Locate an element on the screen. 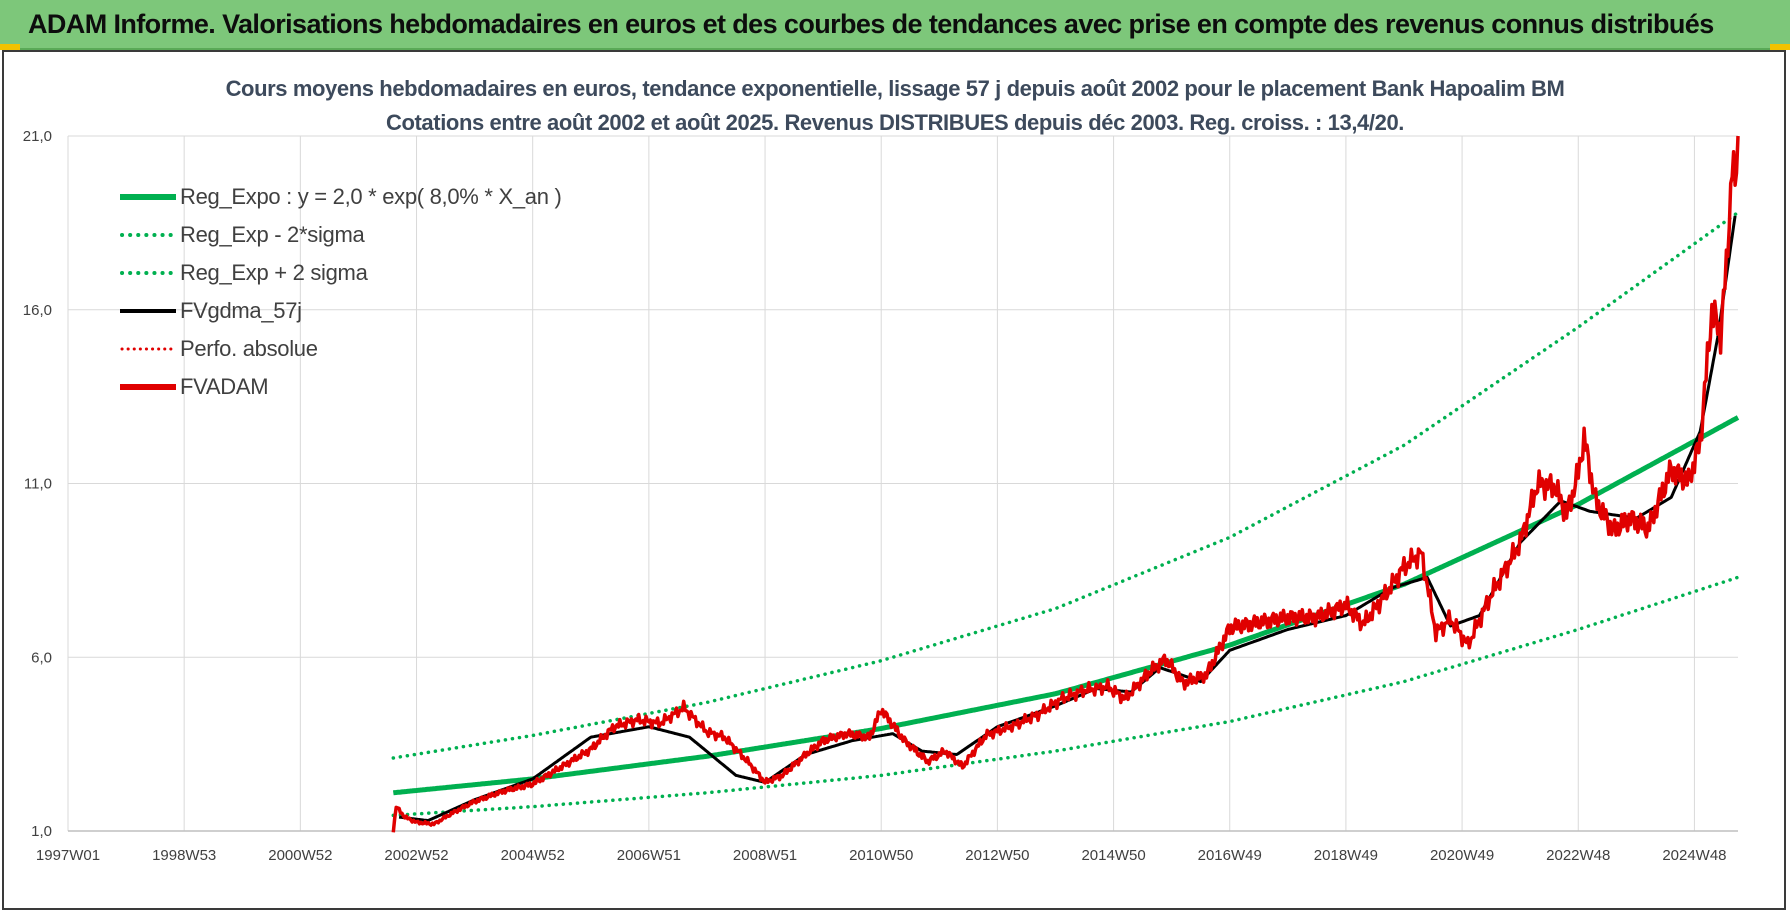  y-tick-label: 16,0 is located at coordinates (37, 310).